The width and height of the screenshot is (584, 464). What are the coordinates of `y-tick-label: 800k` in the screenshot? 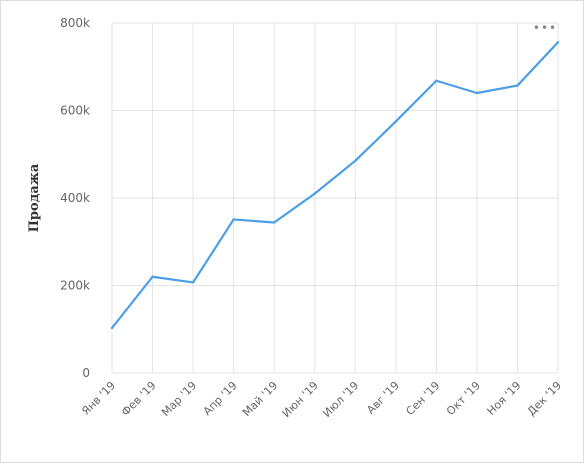 It's located at (75, 23).